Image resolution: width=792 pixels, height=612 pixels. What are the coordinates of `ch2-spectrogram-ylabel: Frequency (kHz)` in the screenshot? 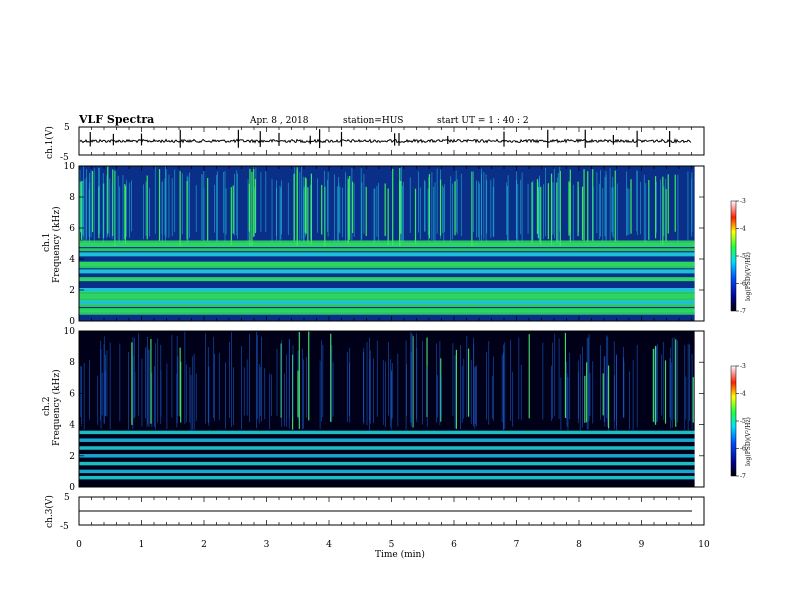 It's located at (56, 407).